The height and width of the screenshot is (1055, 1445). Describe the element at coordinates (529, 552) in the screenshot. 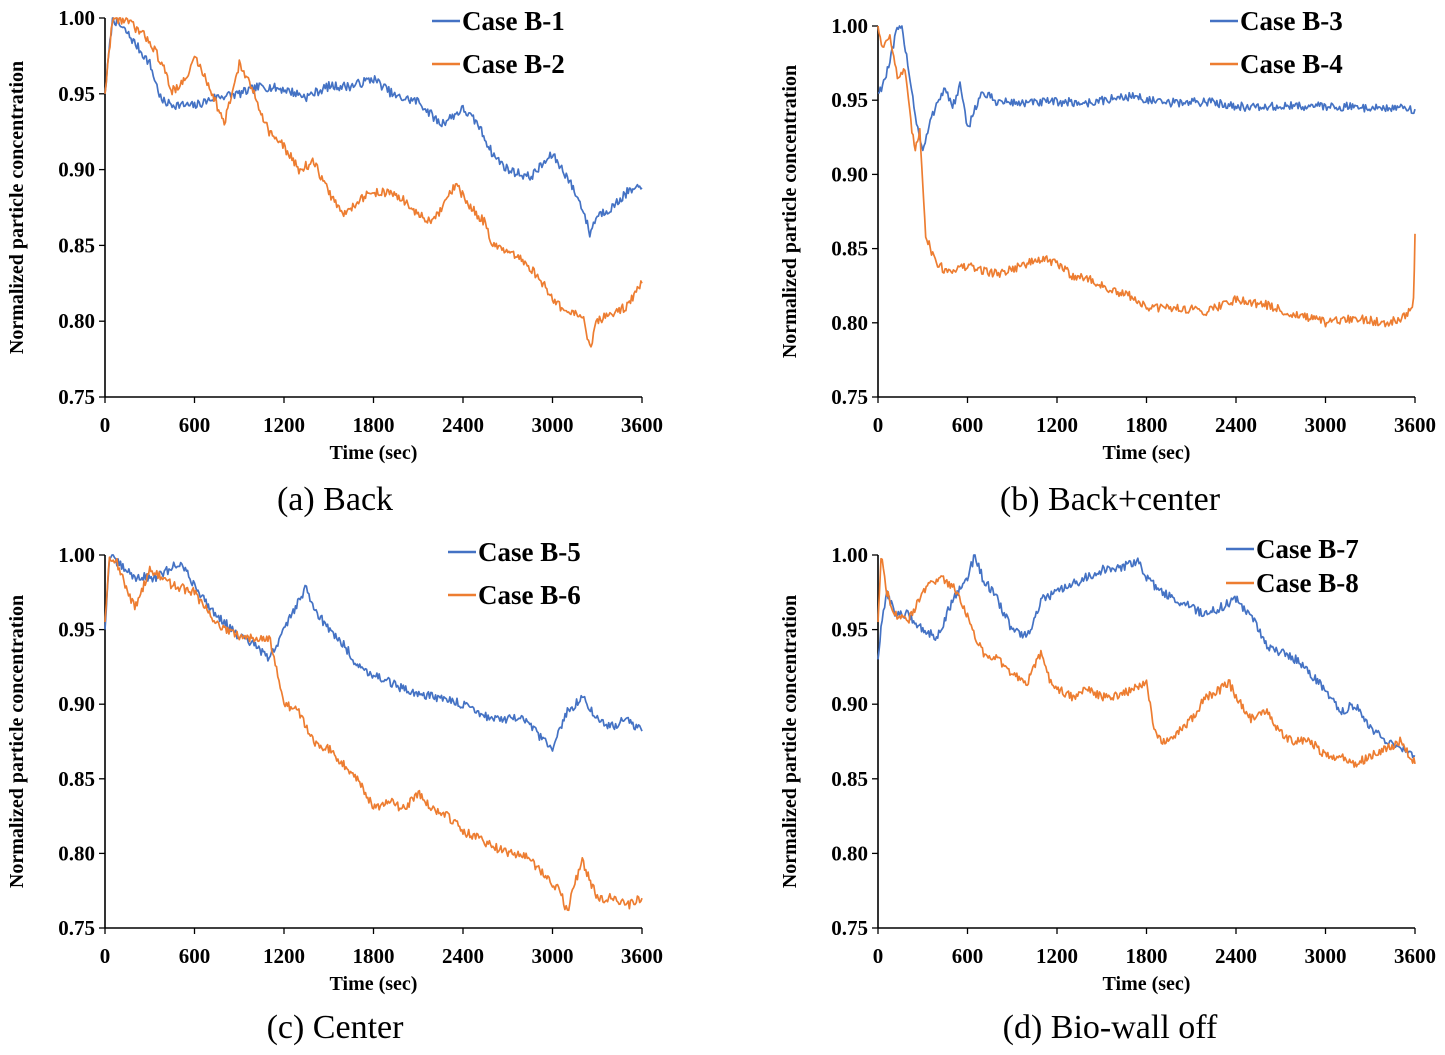

I see `legend-label: Case B-5` at that location.